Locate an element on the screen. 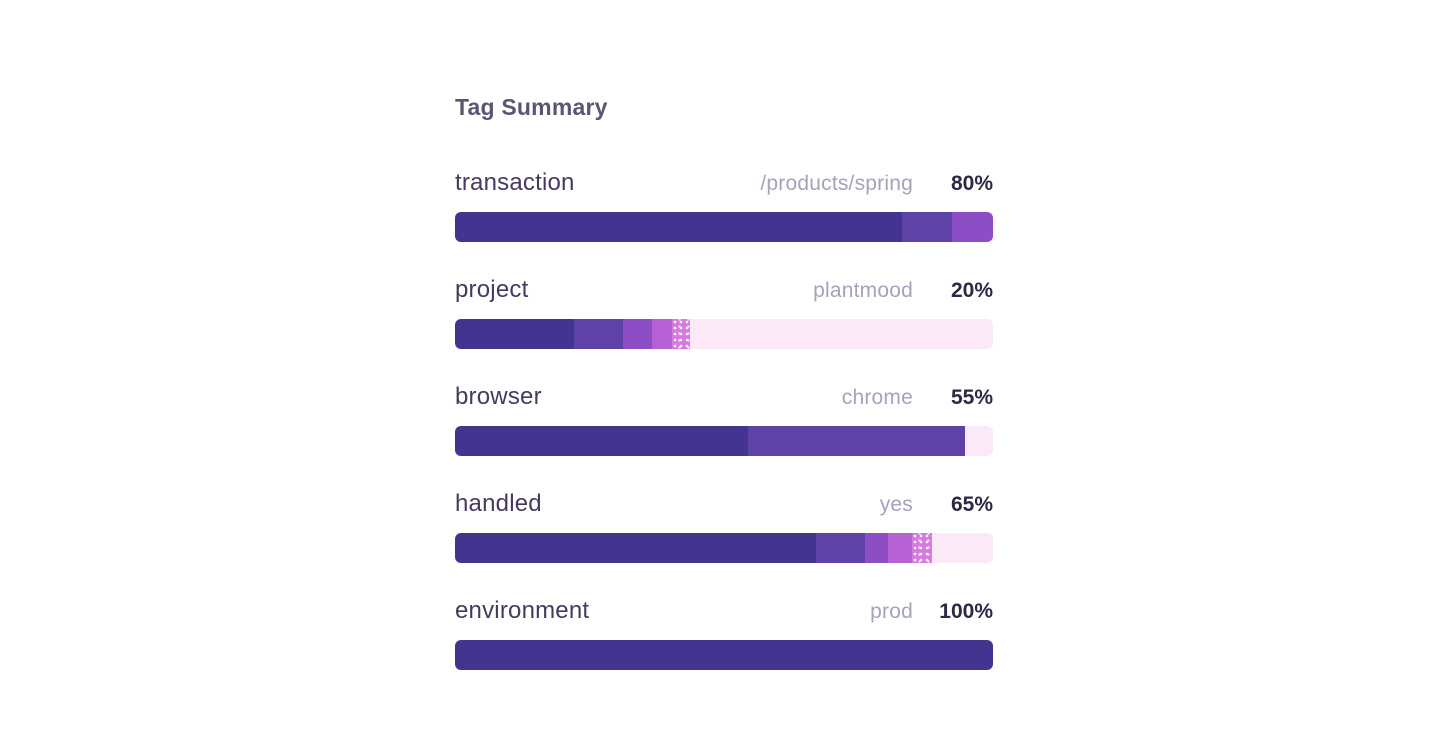 The height and width of the screenshot is (752, 1450). tag-name: handled is located at coordinates (498, 503).